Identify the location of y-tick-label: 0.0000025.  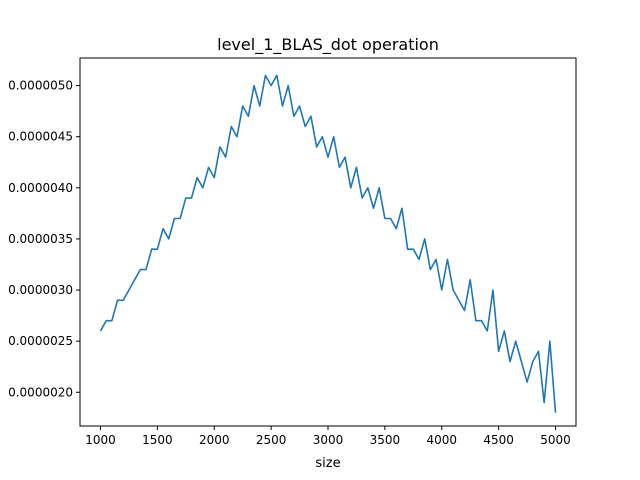
(40, 341).